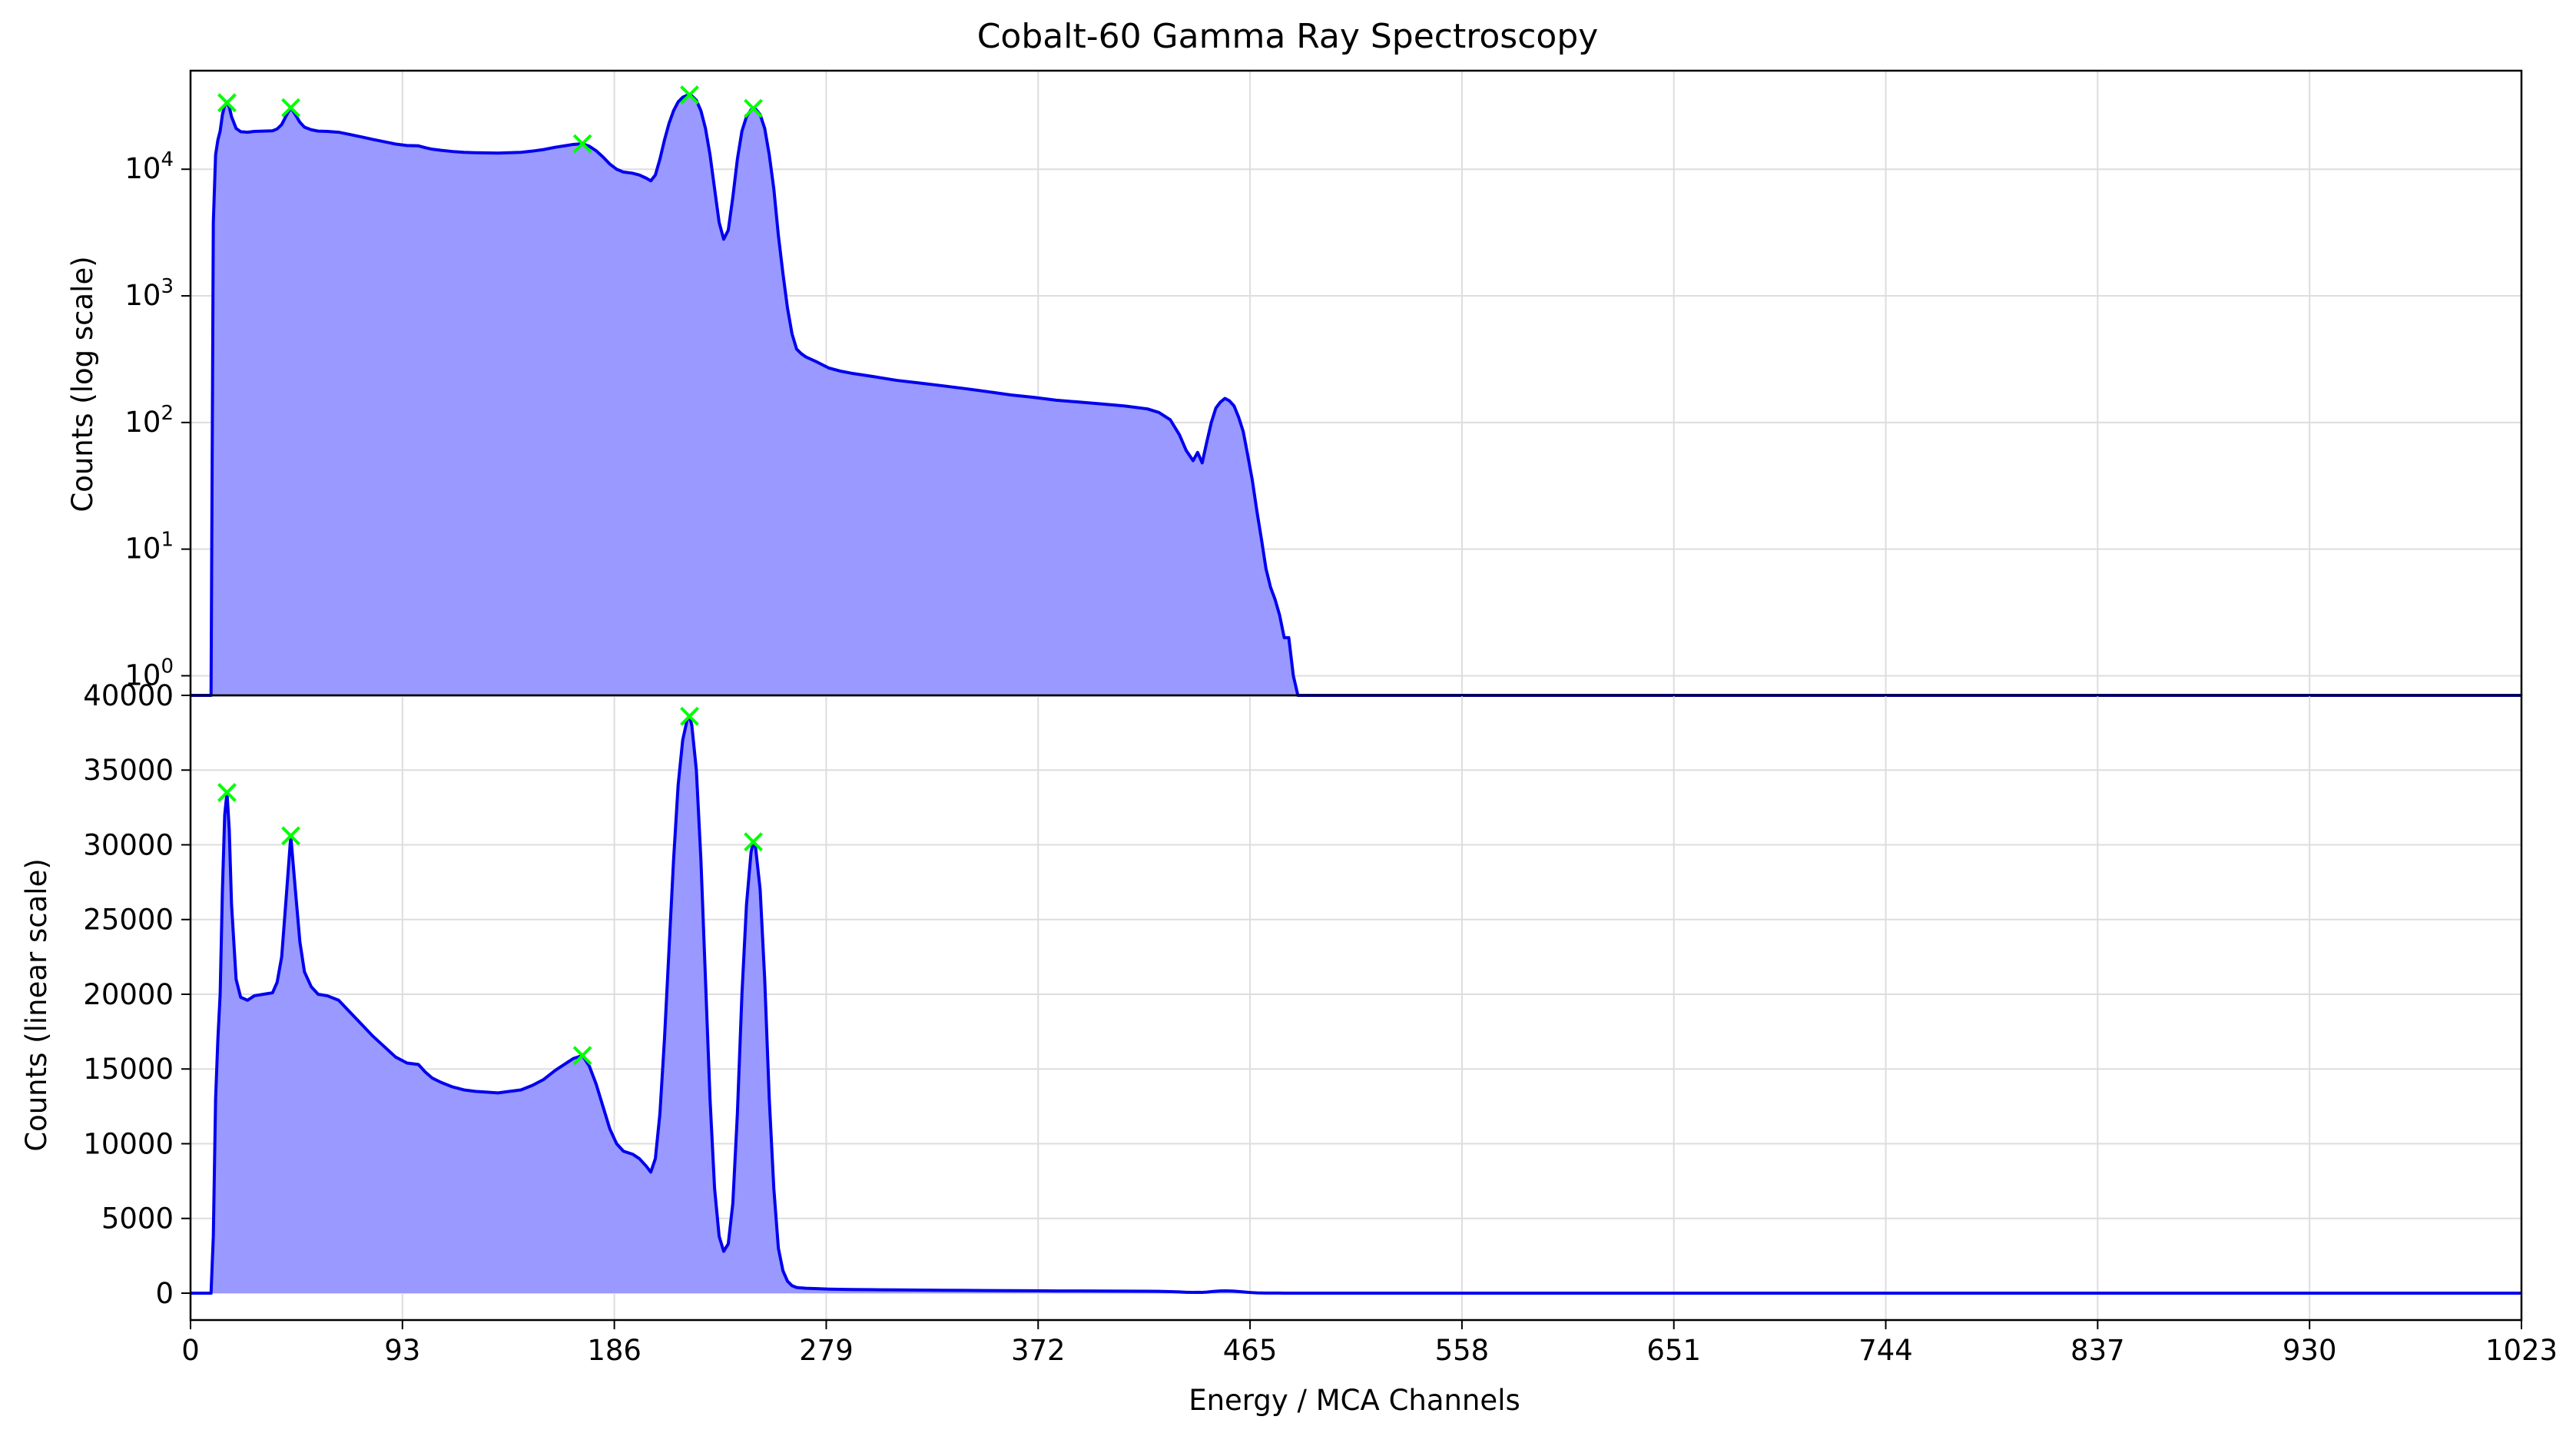 Image resolution: width=2576 pixels, height=1433 pixels. What do you see at coordinates (2097, 1350) in the screenshot?
I see `x-tick-label: 837` at bounding box center [2097, 1350].